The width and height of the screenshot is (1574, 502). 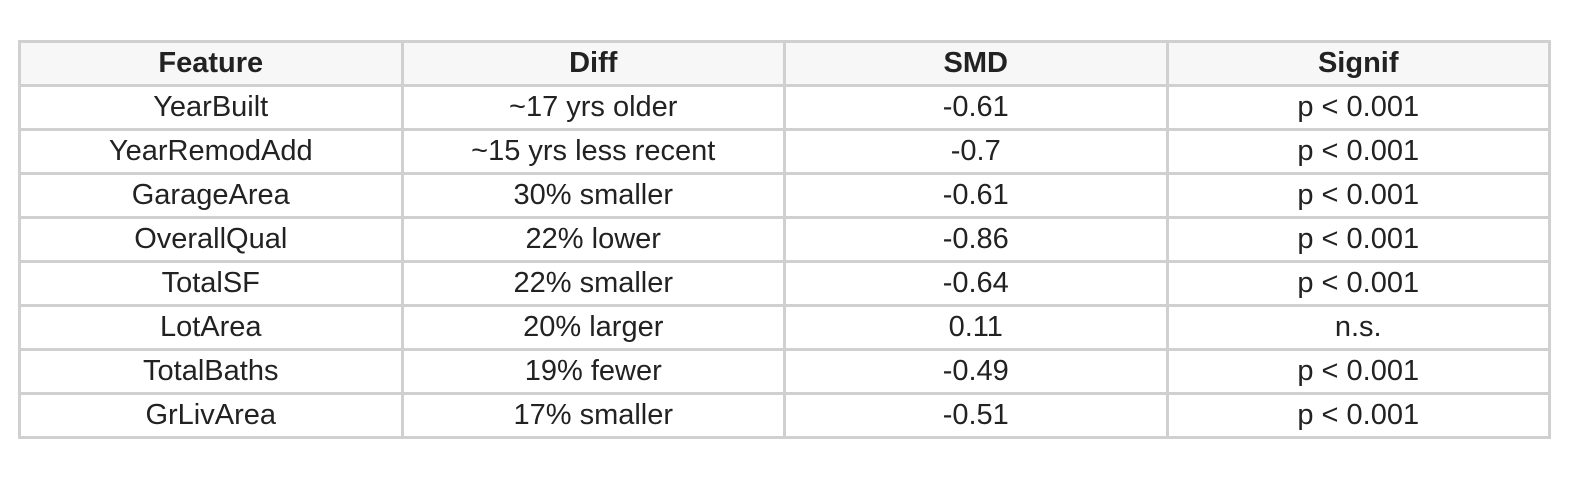 What do you see at coordinates (976, 283) in the screenshot?
I see `cell-smd: -0.64` at bounding box center [976, 283].